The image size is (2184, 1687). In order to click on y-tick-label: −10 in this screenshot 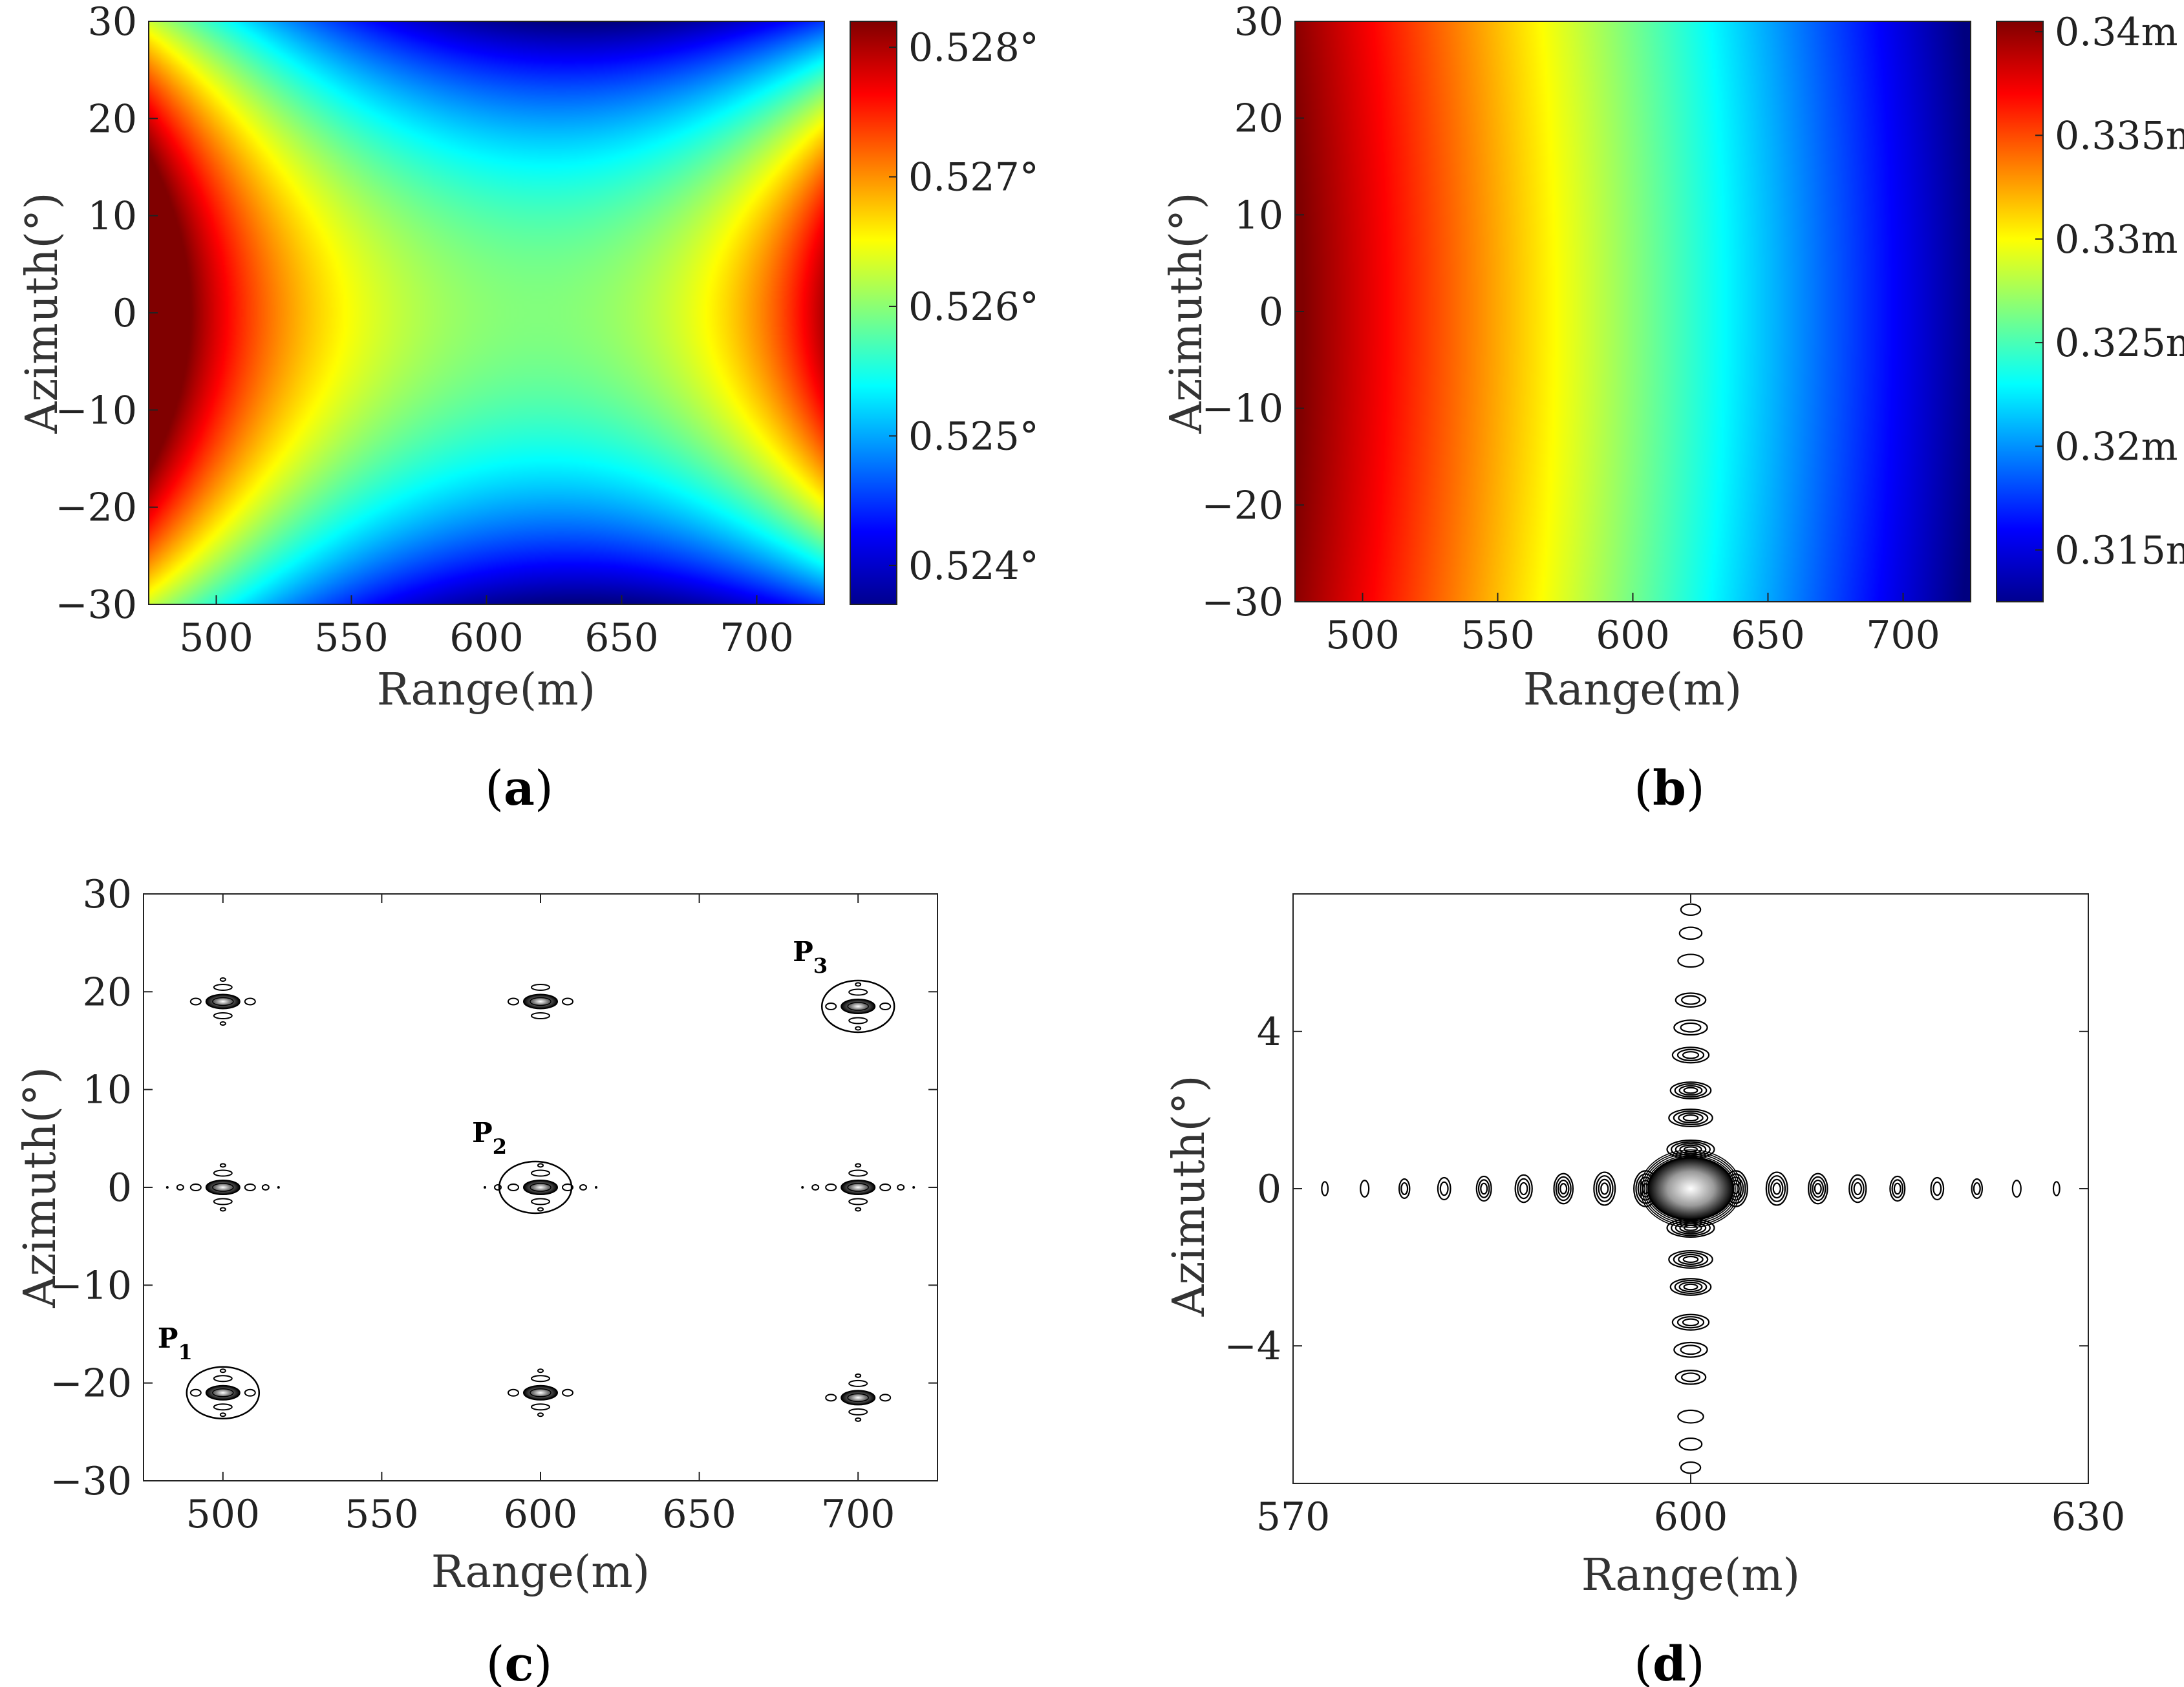, I will do `click(91, 1285)`.